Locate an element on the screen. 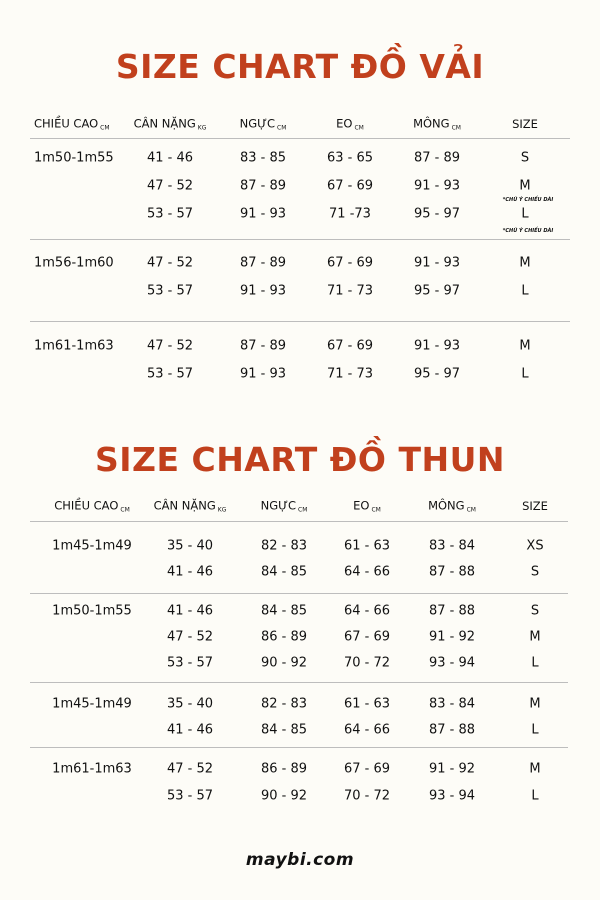 Image resolution: width=600 pixels, height=900 pixels. cell-chest: 90 - 92 is located at coordinates (284, 663).